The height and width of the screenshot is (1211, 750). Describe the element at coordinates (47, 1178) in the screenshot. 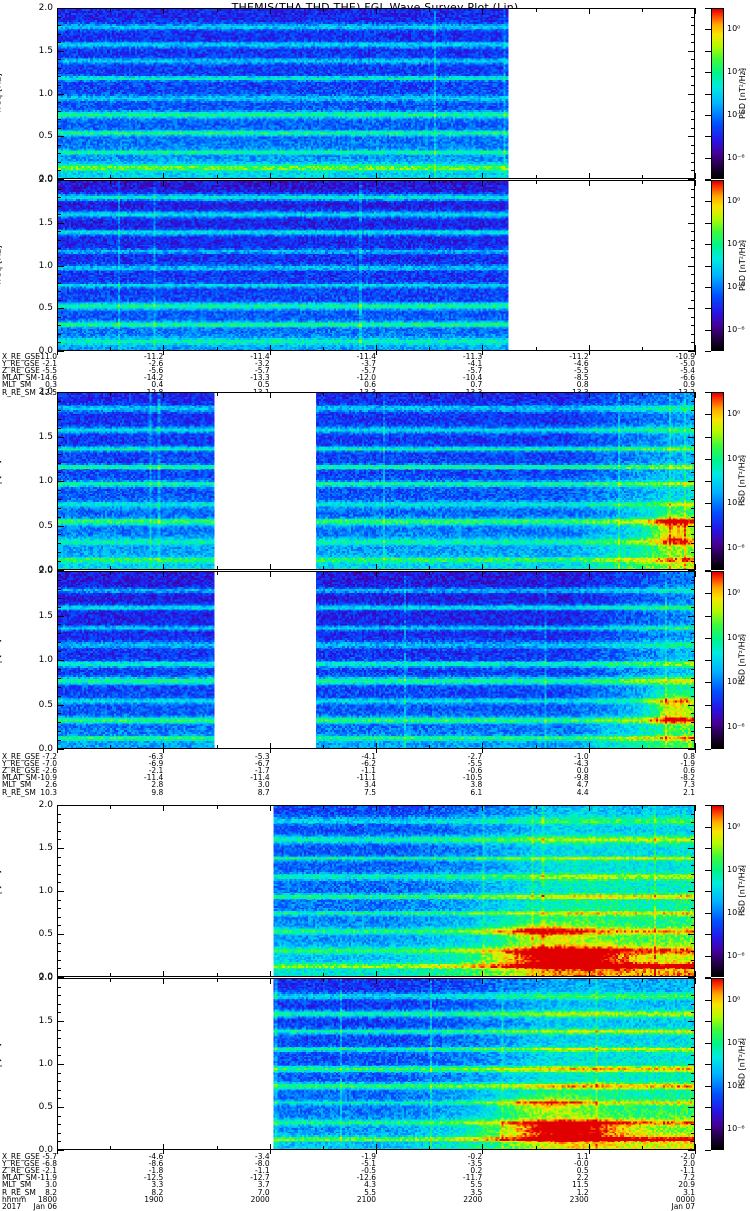

I see `annot-value: -11.9` at that location.